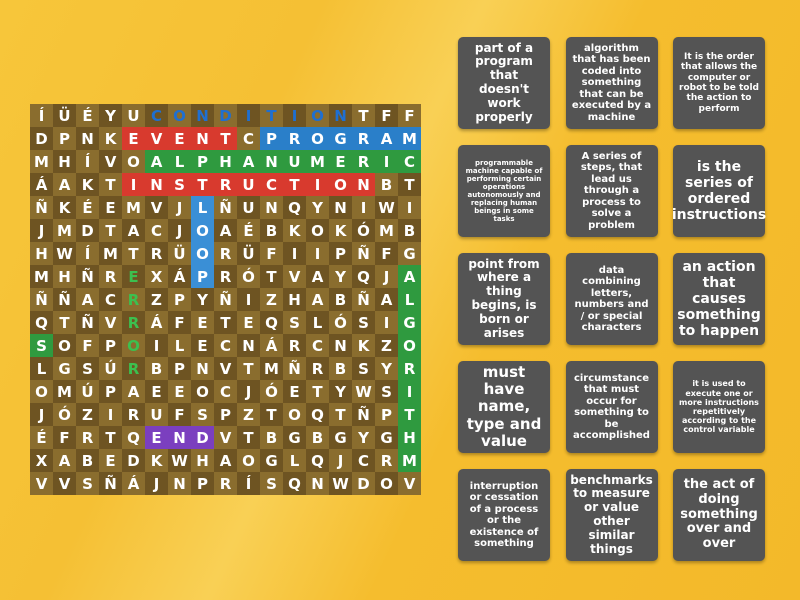 The height and width of the screenshot is (600, 800). What do you see at coordinates (719, 515) in the screenshot?
I see `clue-card: the act of doing something over and over` at bounding box center [719, 515].